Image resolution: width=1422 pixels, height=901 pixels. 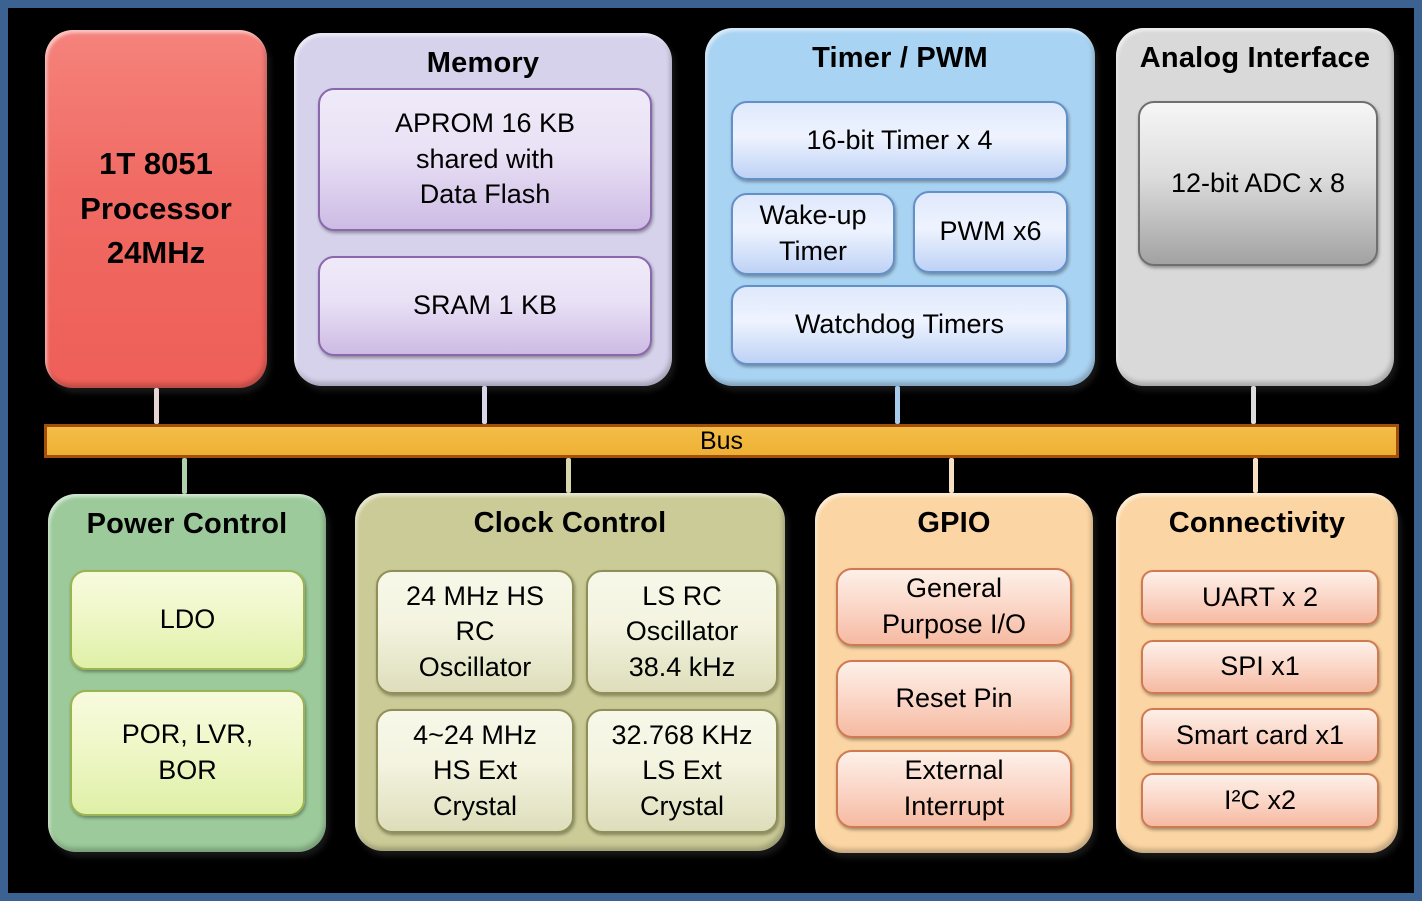 I want to click on adc-box: 12-bit ADC x 8, so click(x=1258, y=183).